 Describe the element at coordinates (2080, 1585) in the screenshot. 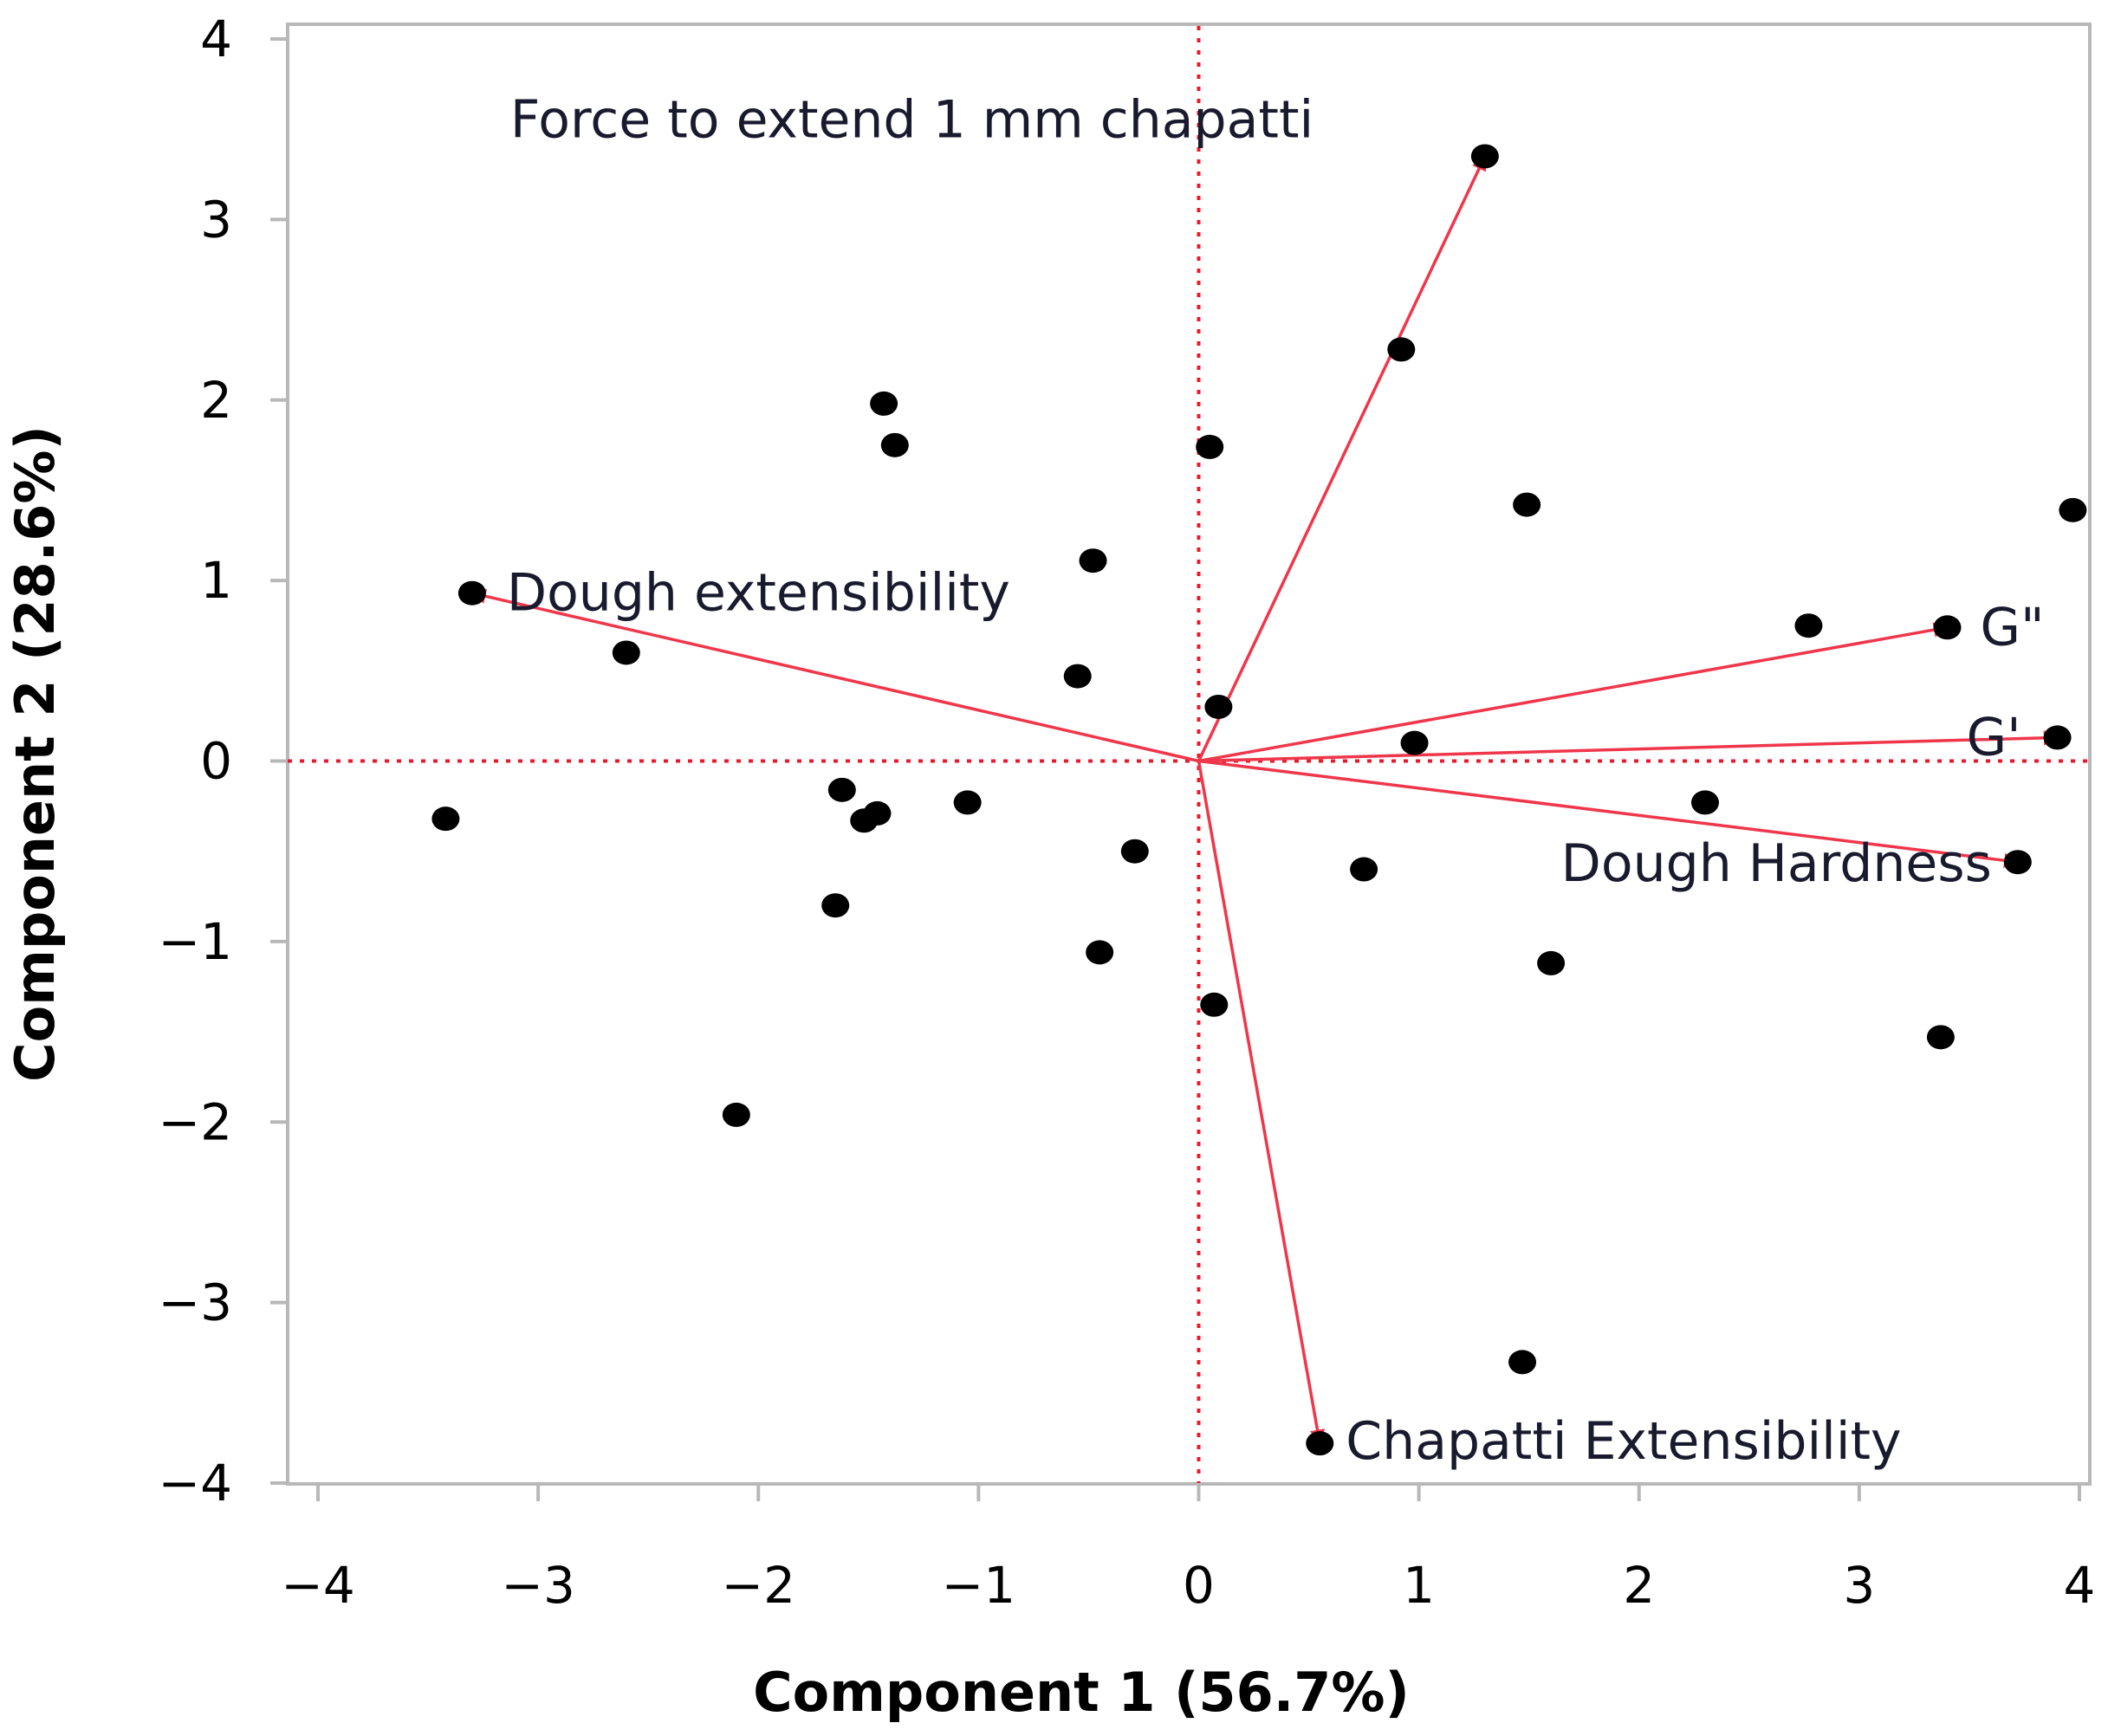

I see `x-tick-label: 4` at that location.